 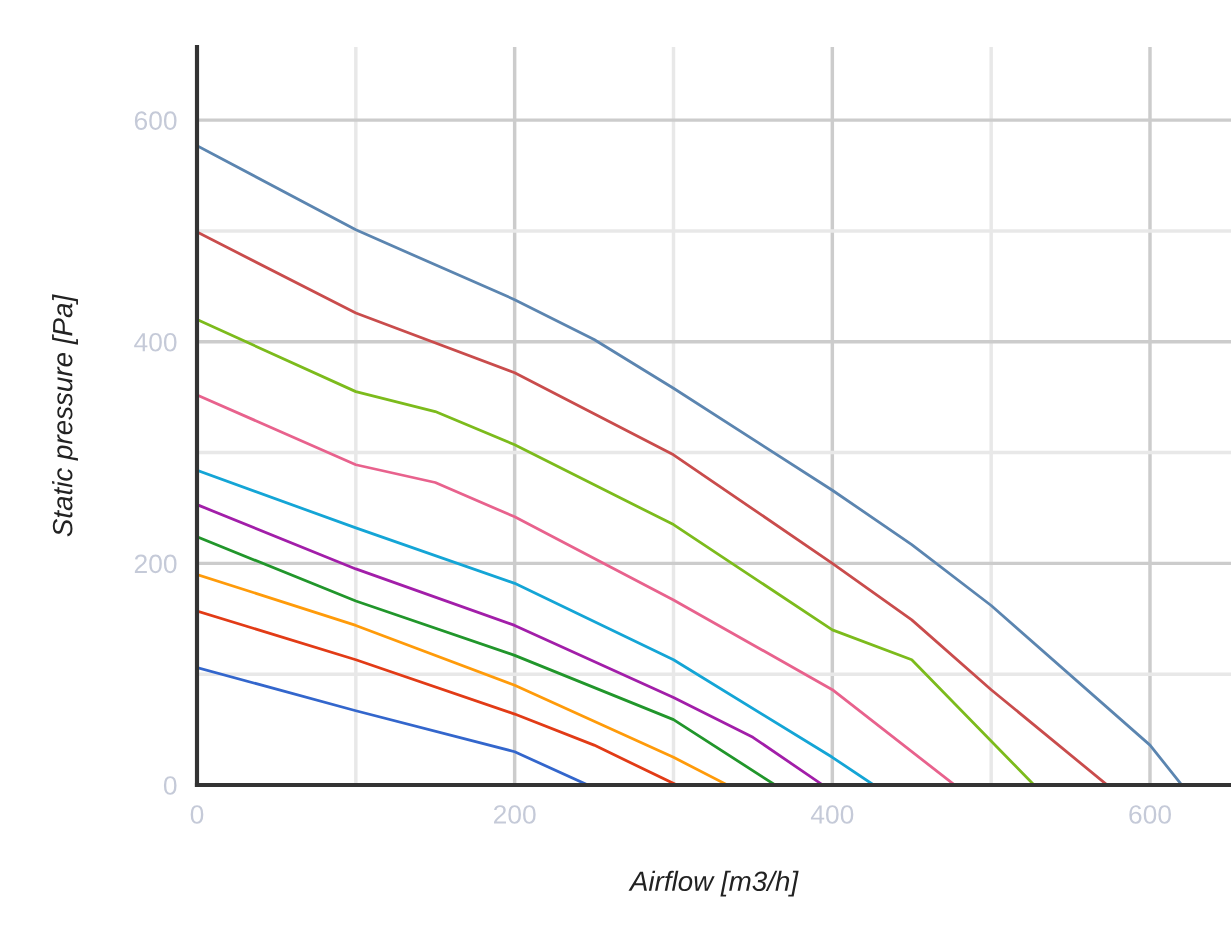 What do you see at coordinates (155, 564) in the screenshot?
I see `y-tick-label: 200` at bounding box center [155, 564].